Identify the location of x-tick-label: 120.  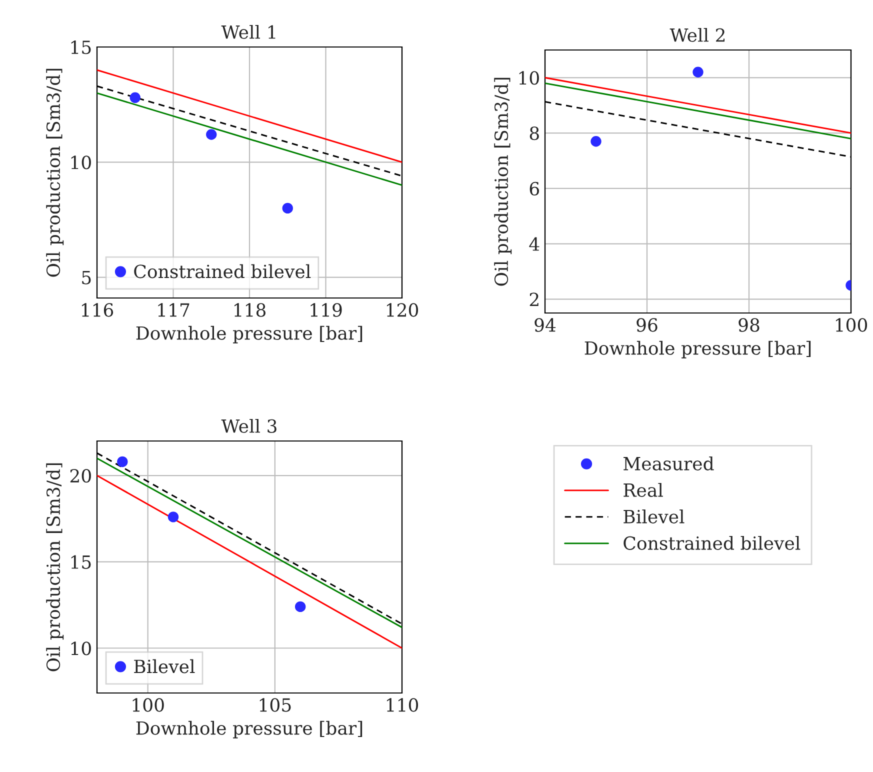
(402, 310).